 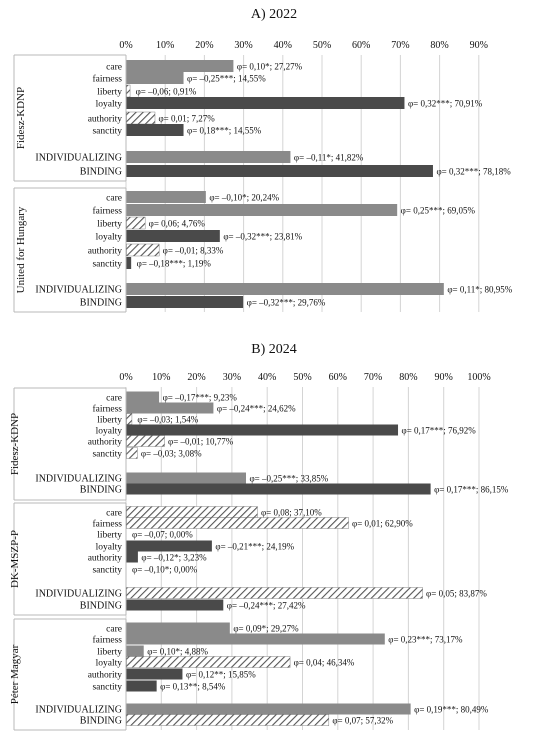 I want to click on bar-annotation: φ= –0,32***; 23,81%, so click(x=262, y=237).